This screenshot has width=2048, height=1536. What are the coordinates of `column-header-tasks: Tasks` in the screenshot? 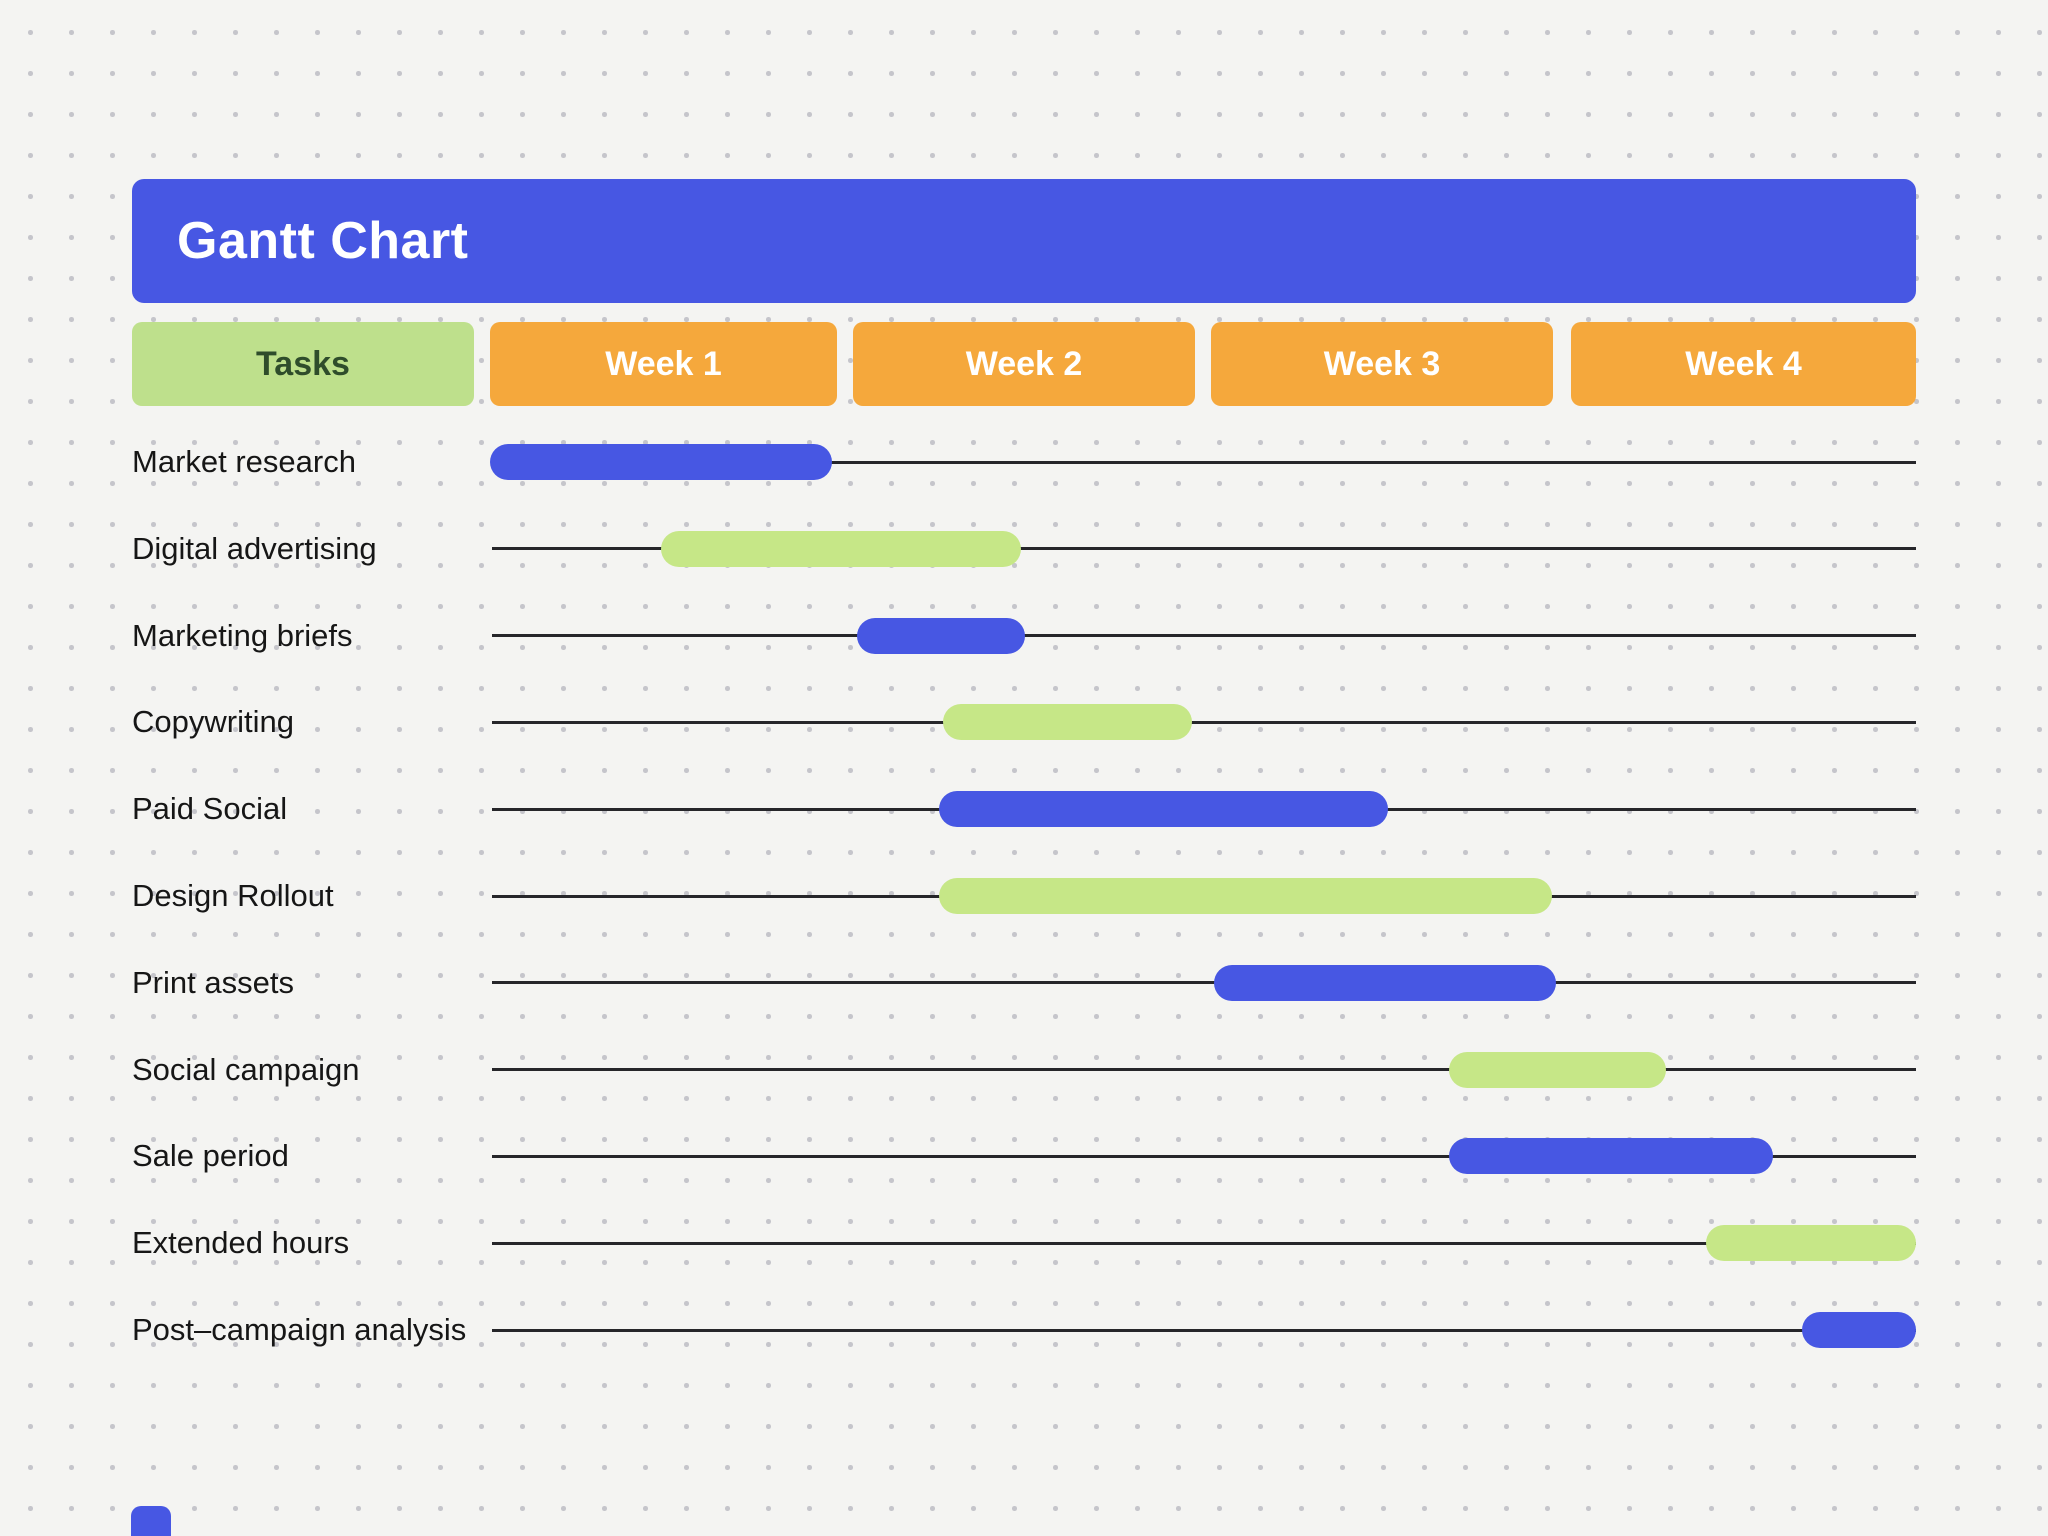 It's located at (303, 364).